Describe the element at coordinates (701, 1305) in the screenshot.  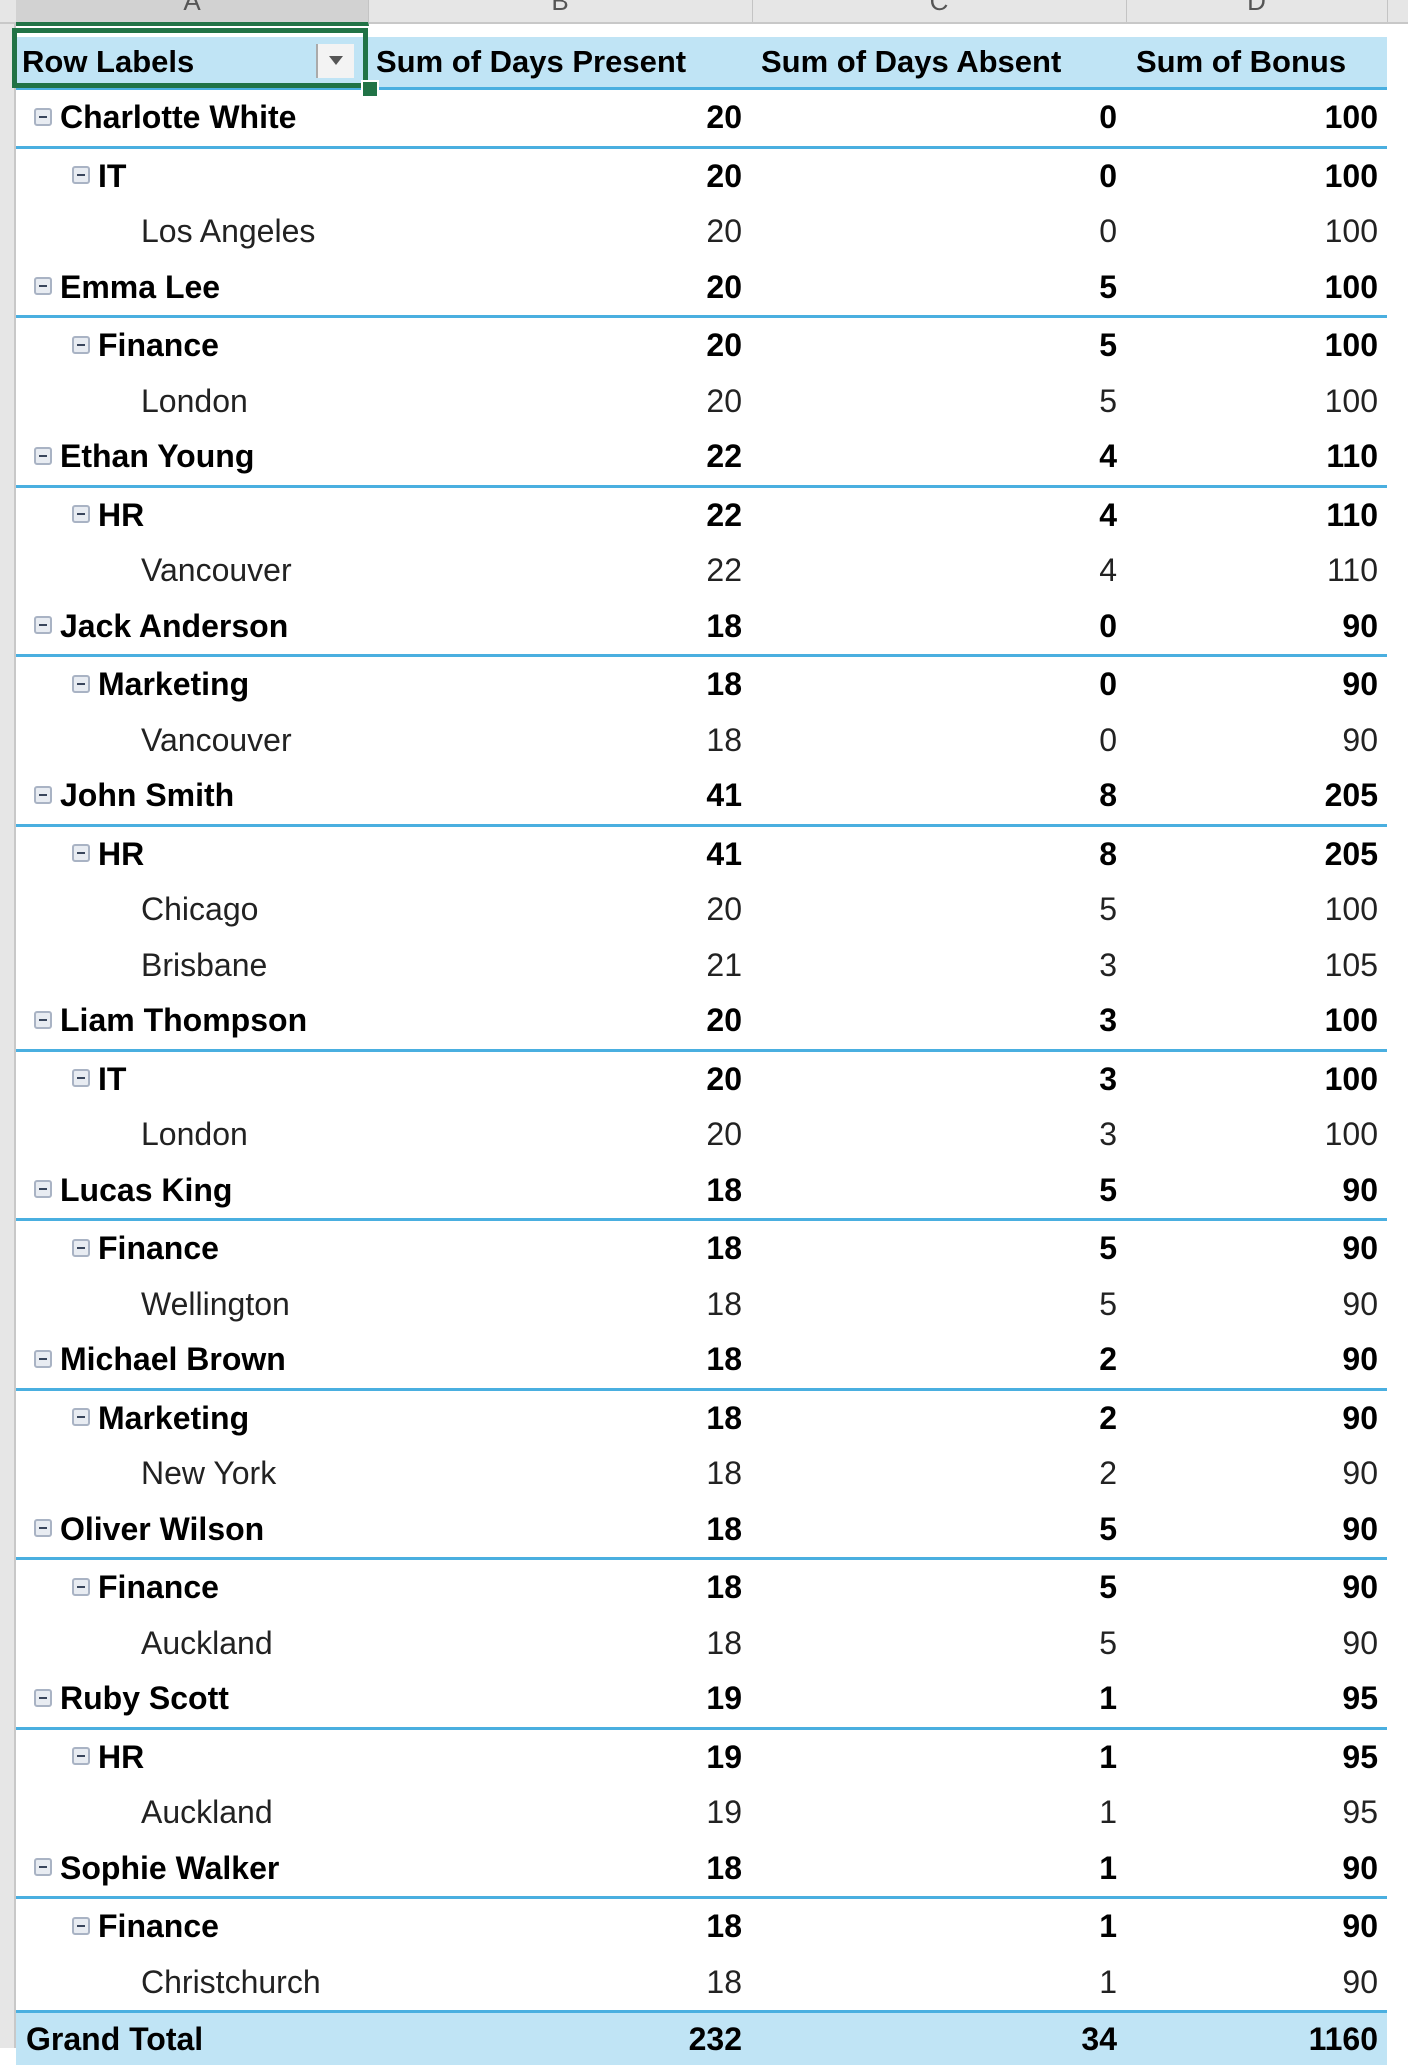
I see `pivot-row-level-2: Wellington 18 5 90` at that location.